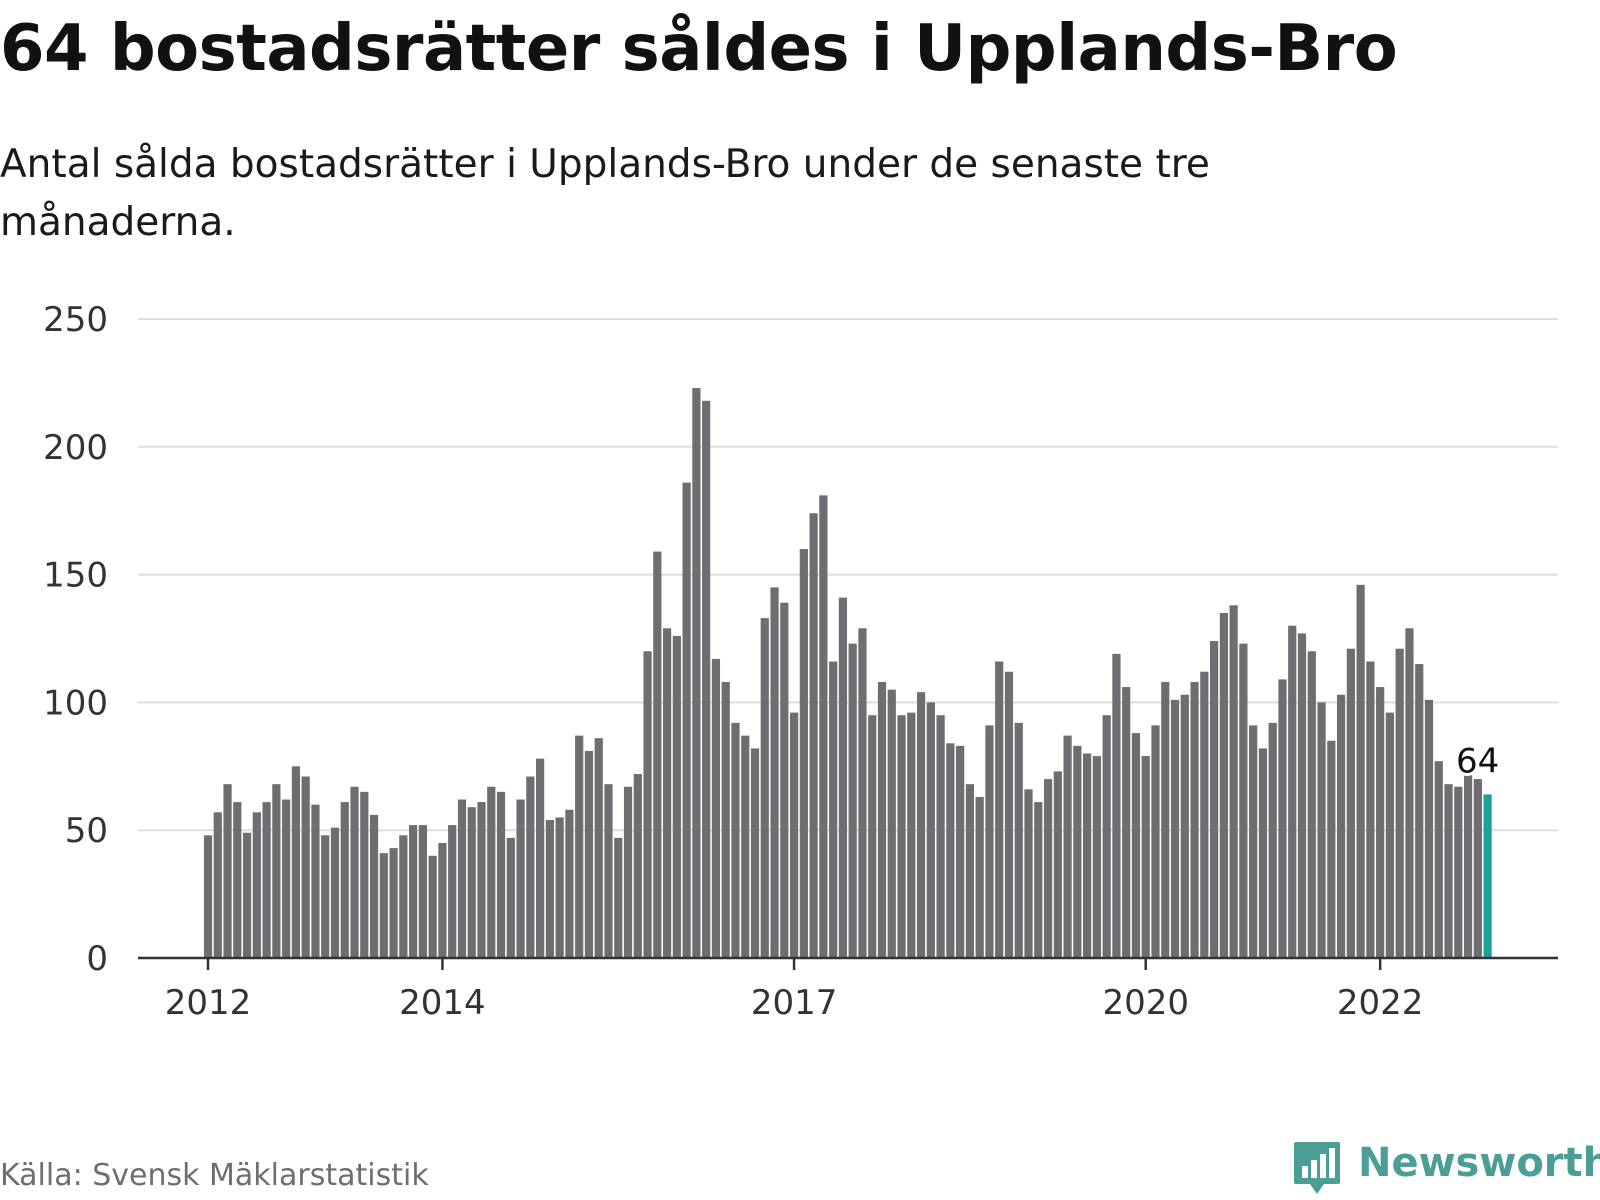 This screenshot has width=1600, height=1200. What do you see at coordinates (97, 959) in the screenshot?
I see `y-tick-label: 0` at bounding box center [97, 959].